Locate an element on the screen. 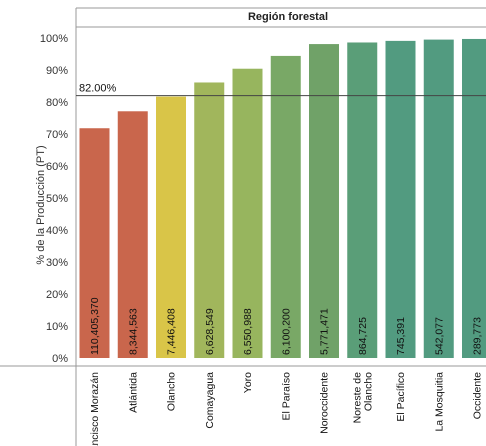 This screenshot has height=446, width=486. bar-value-label: 6,100,200 is located at coordinates (286, 331).